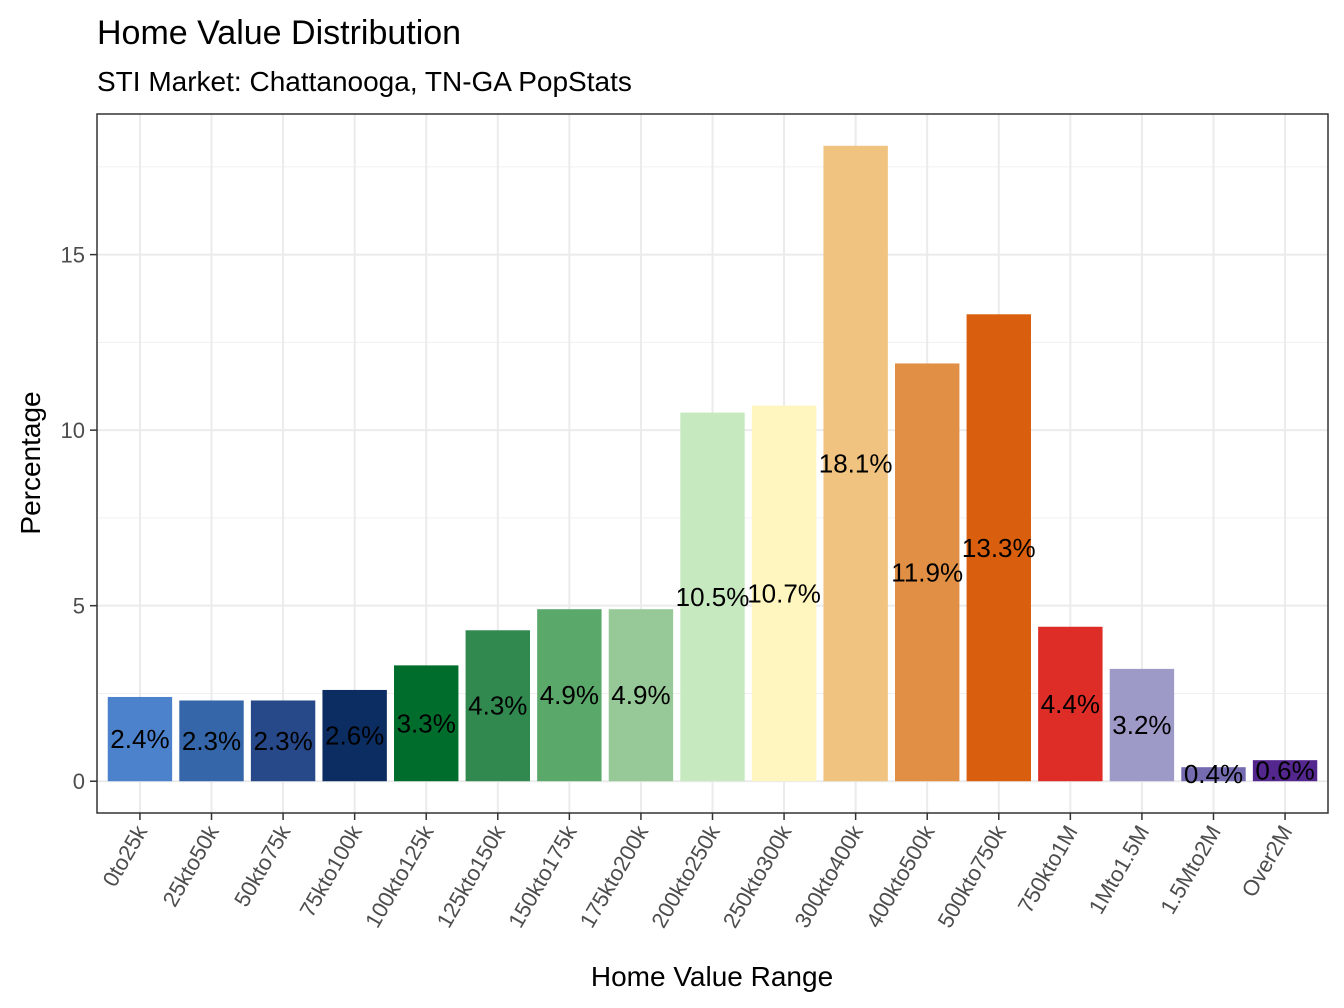  What do you see at coordinates (712, 976) in the screenshot?
I see `x-axis-label: Home Value Range` at bounding box center [712, 976].